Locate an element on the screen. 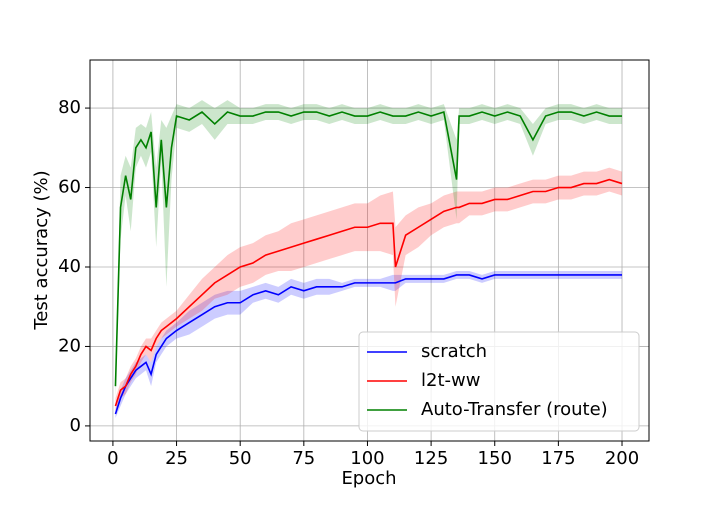 The height and width of the screenshot is (508, 720). y-tick-label: 0 is located at coordinates (75, 425).